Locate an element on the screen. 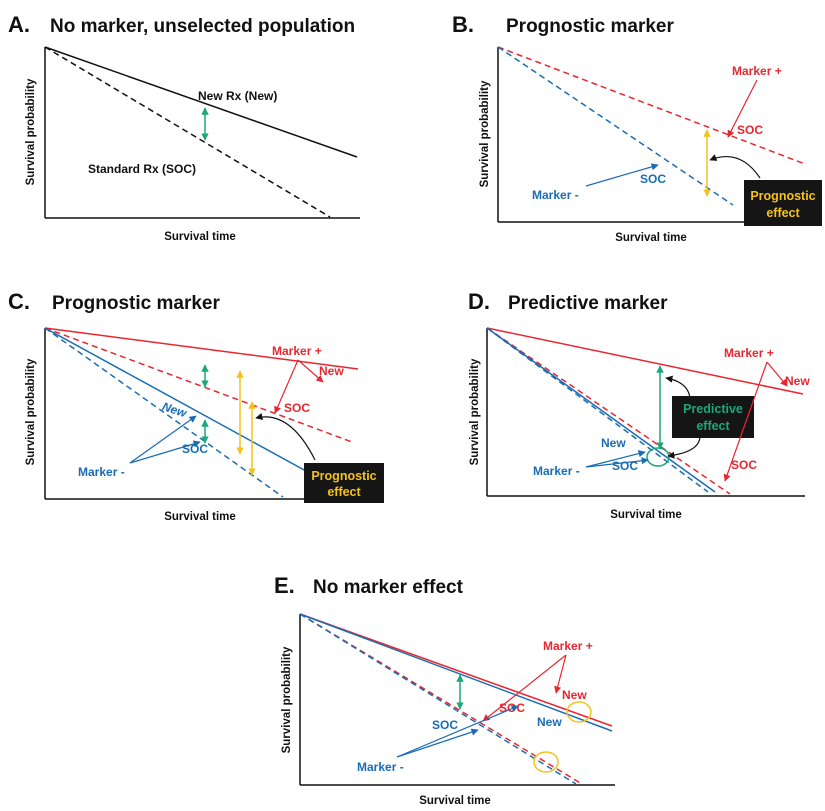 Image resolution: width=825 pixels, height=811 pixels. panel-e-marker-pos-soc-line is located at coordinates (441, 699).